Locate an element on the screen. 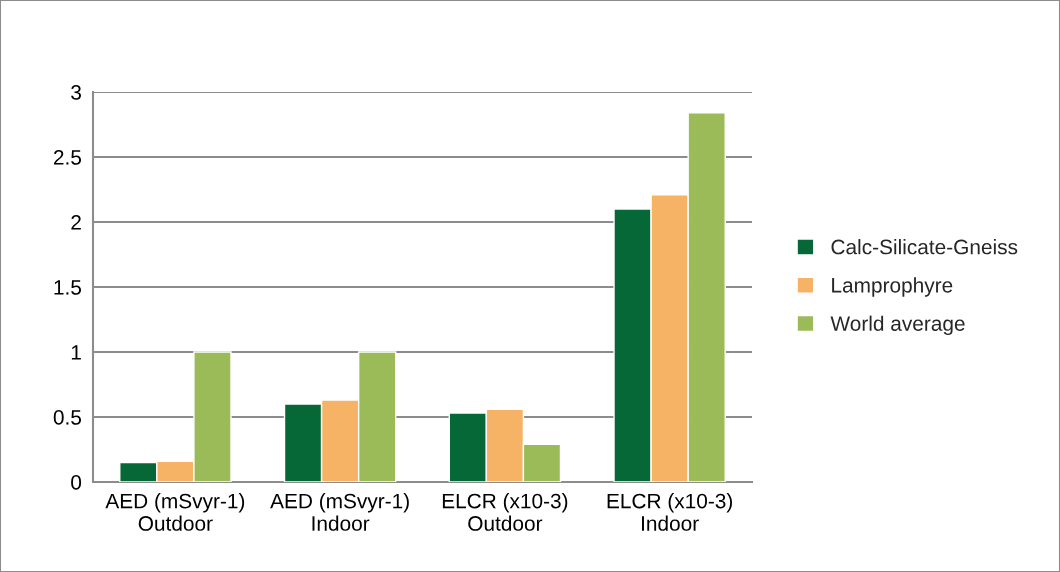  x-tick-label: ELCR (x10-3) Outdoor is located at coordinates (505, 512).